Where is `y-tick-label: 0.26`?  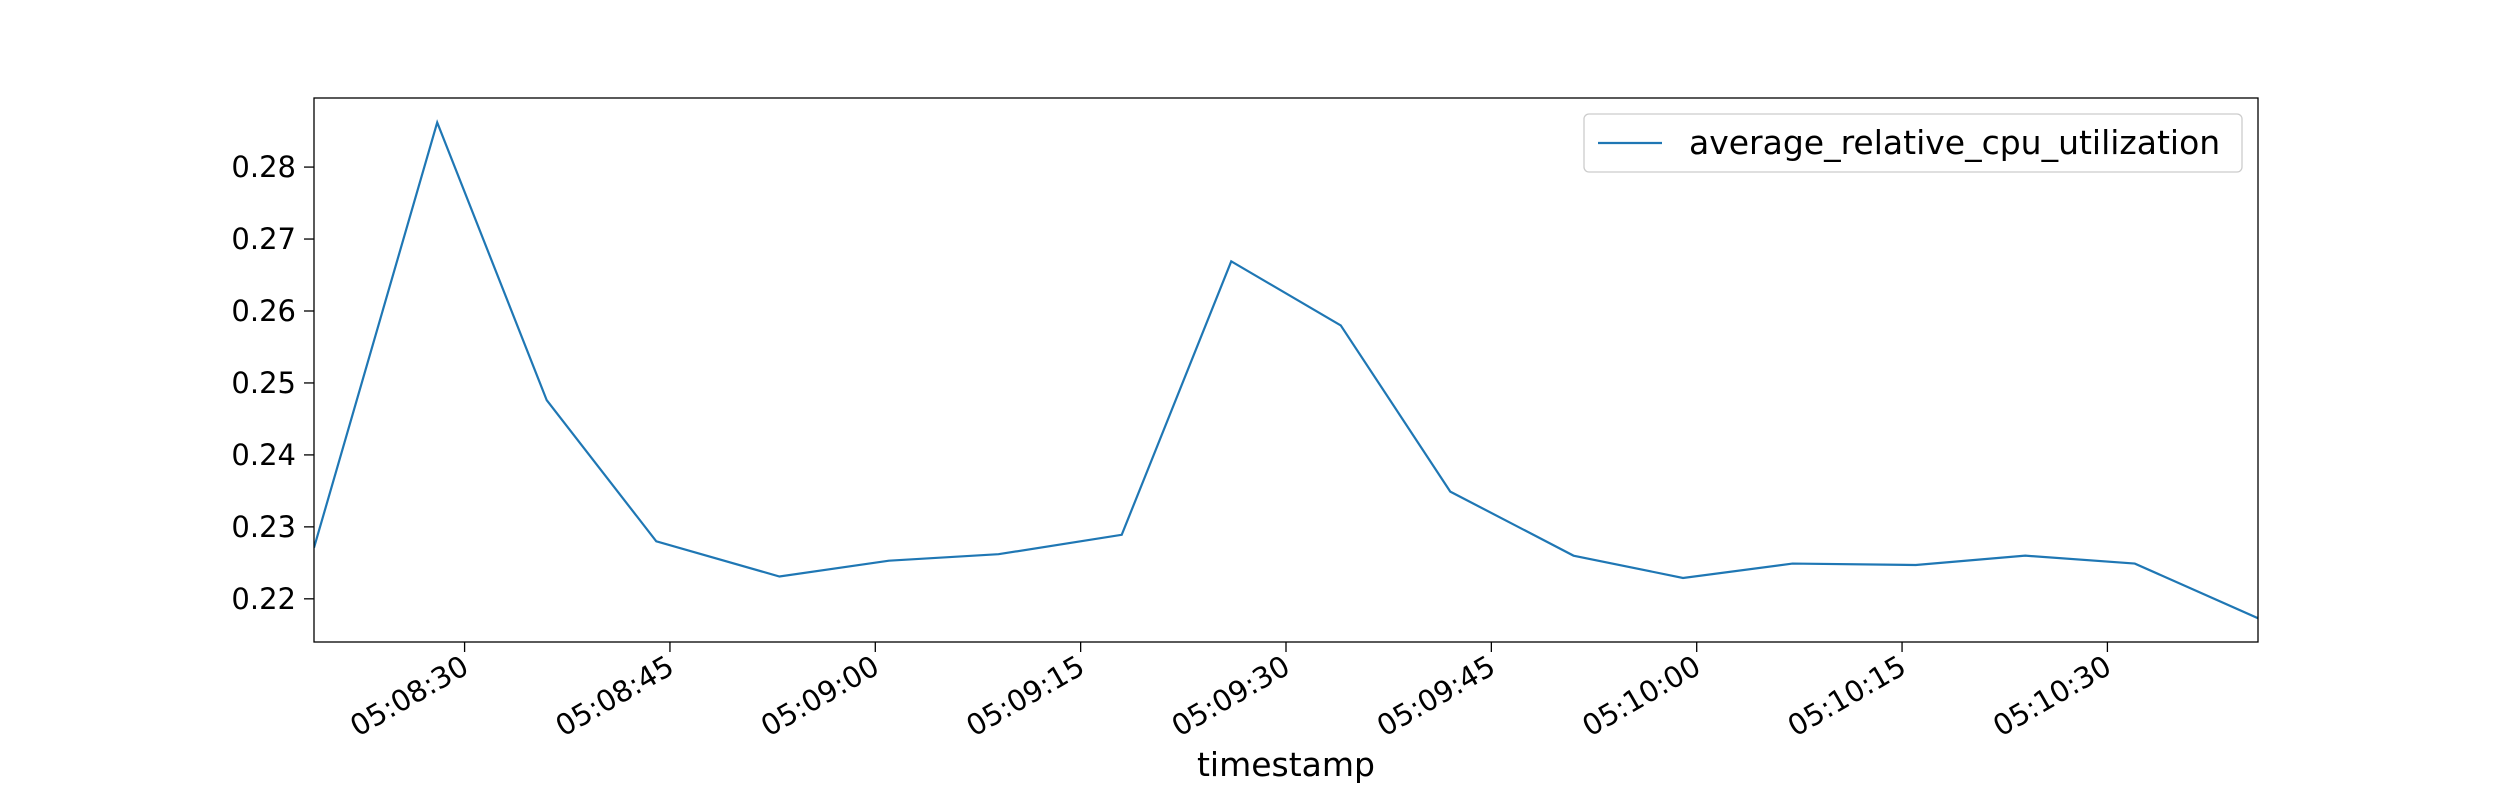
y-tick-label: 0.26 is located at coordinates (263, 311).